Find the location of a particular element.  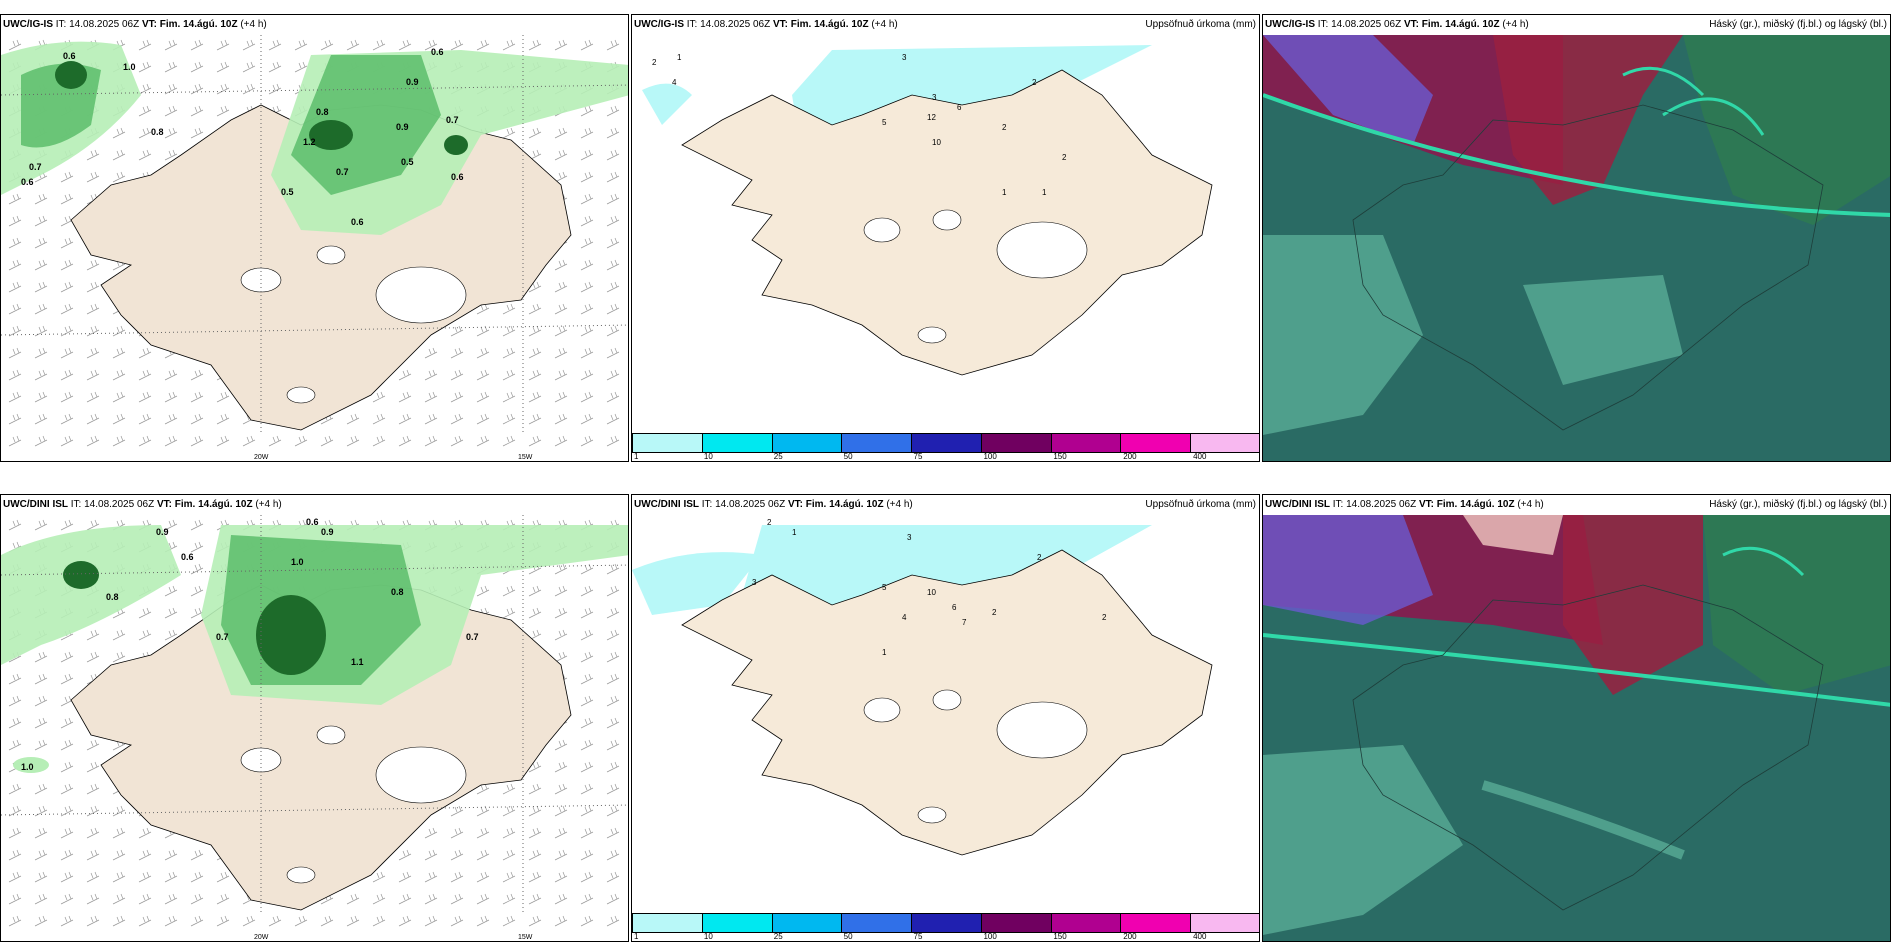

colorbar-tick-label: 75 is located at coordinates (918, 456).